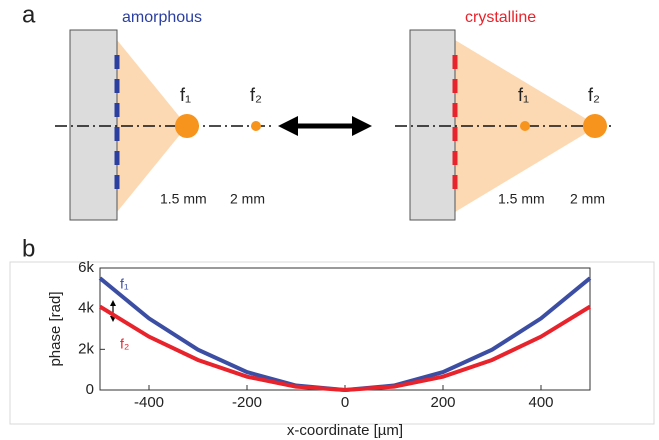  Describe the element at coordinates (90, 389) in the screenshot. I see `y-tick-label: 0` at that location.